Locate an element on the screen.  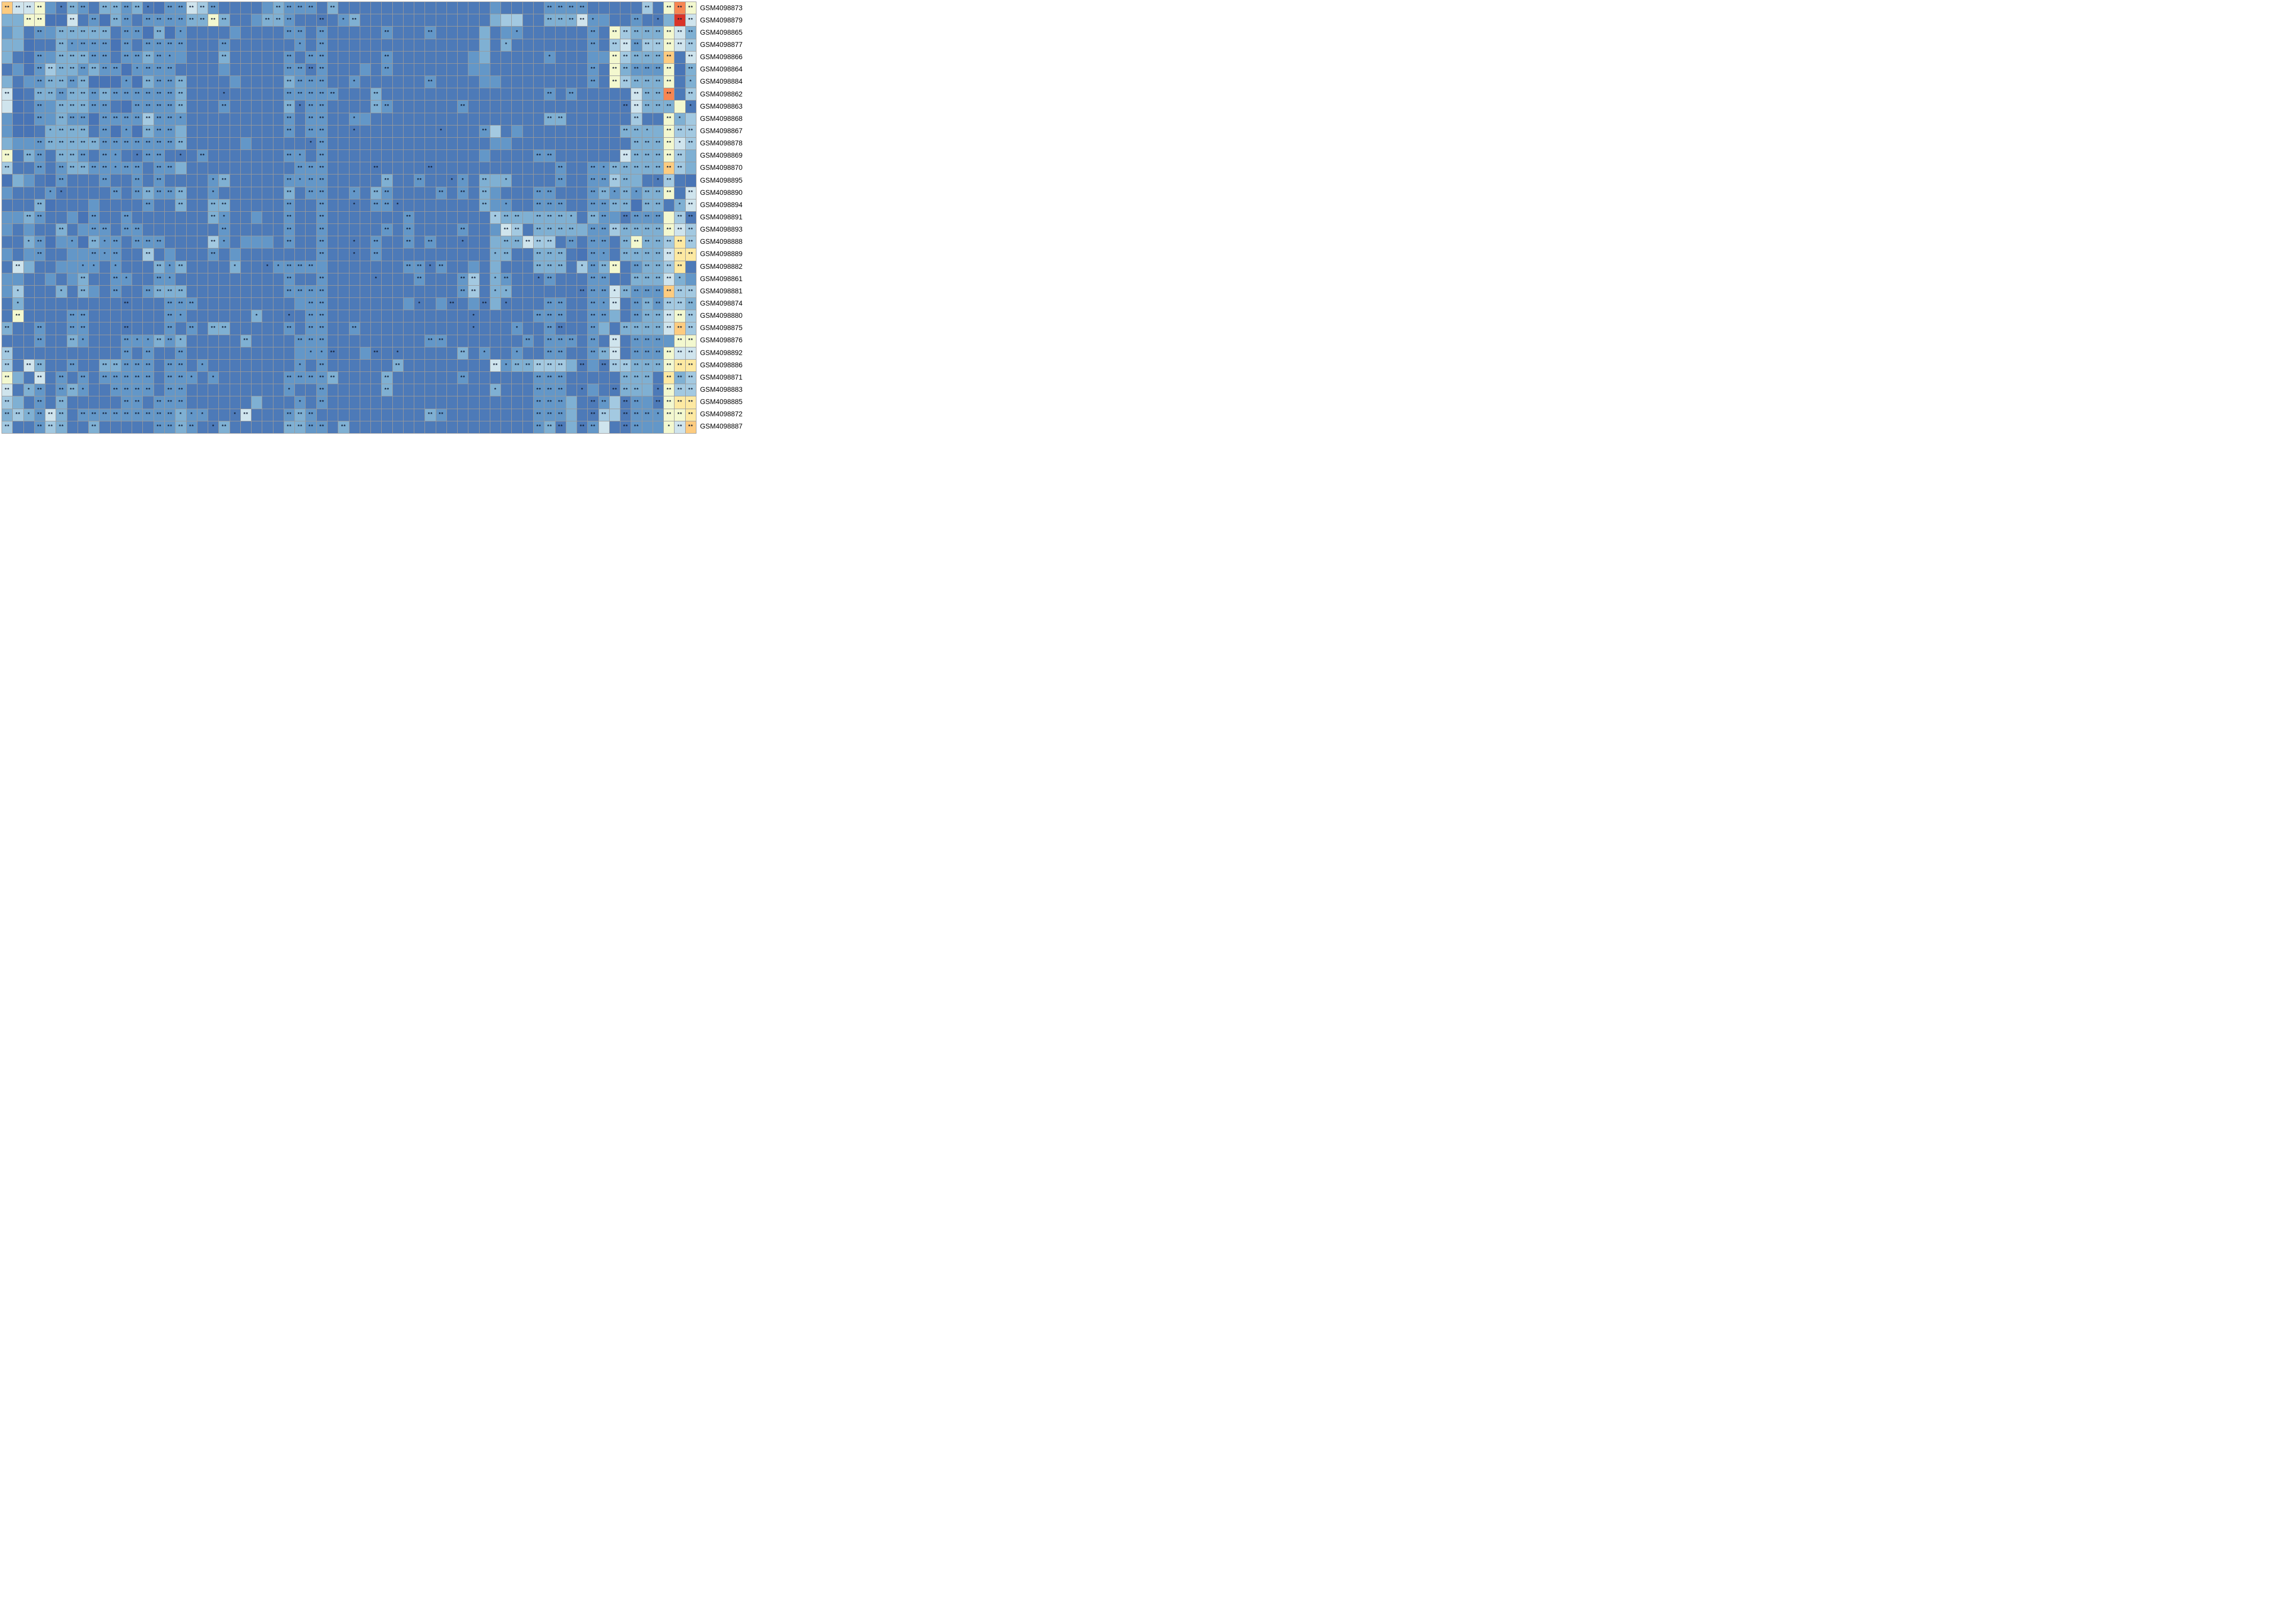
row-label: GSM4098865 is located at coordinates (722, 32).